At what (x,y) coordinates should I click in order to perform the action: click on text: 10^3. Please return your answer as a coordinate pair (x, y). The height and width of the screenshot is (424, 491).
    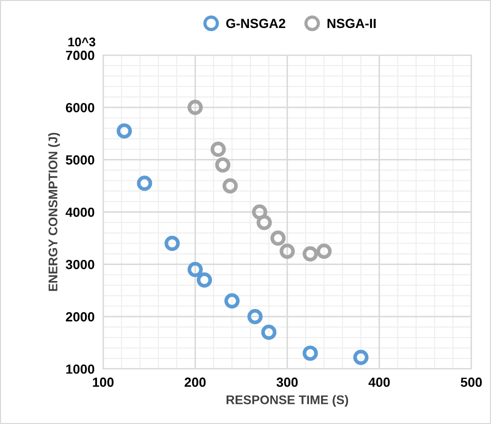
    Looking at the image, I should click on (82, 42).